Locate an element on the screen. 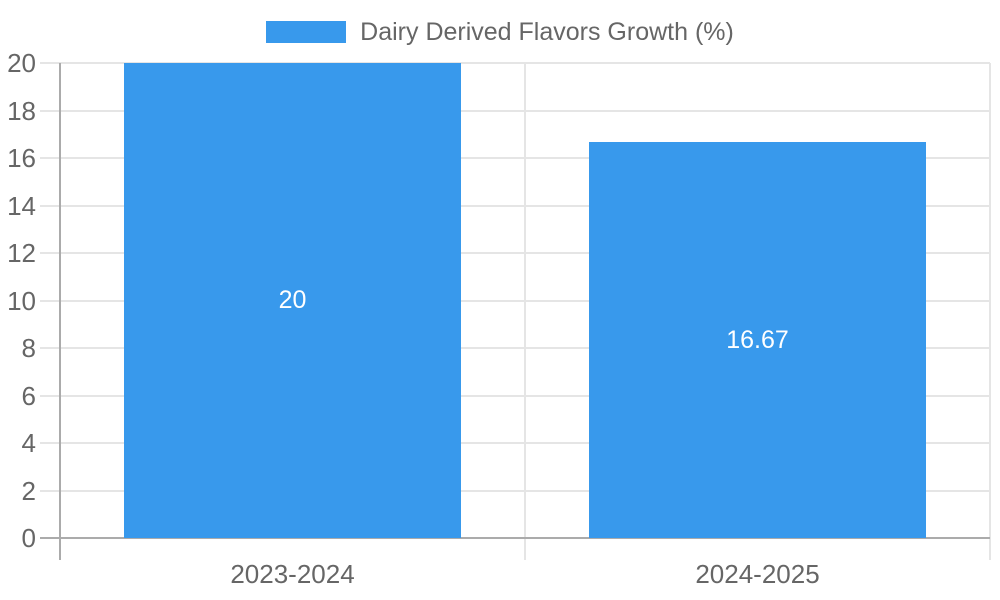 The width and height of the screenshot is (1000, 600). y-axis-tick-label: 8 is located at coordinates (28, 348).